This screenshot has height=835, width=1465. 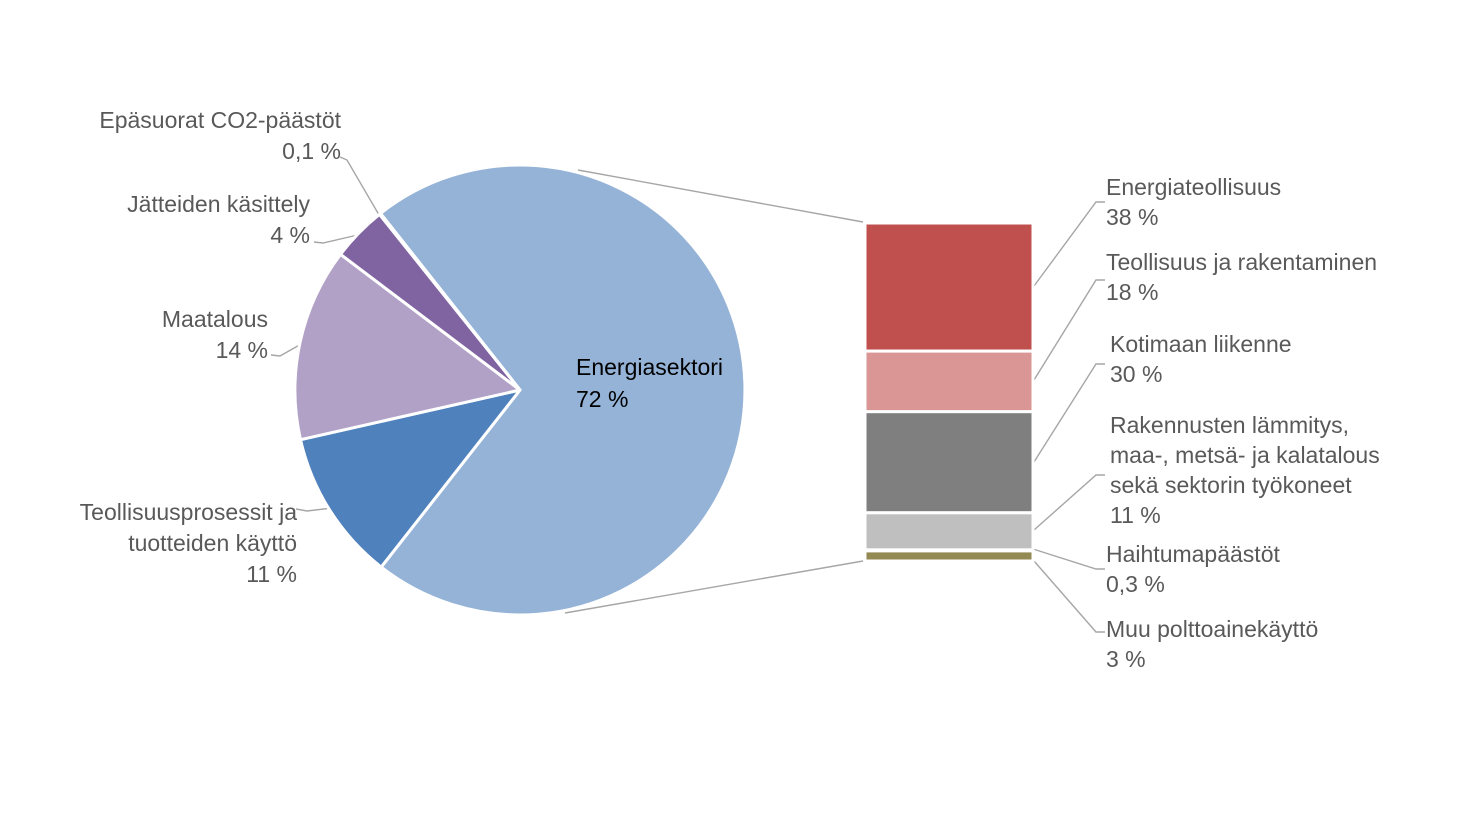 I want to click on label-line: maa-, metsä- ja kalatalous, so click(x=1245, y=455).